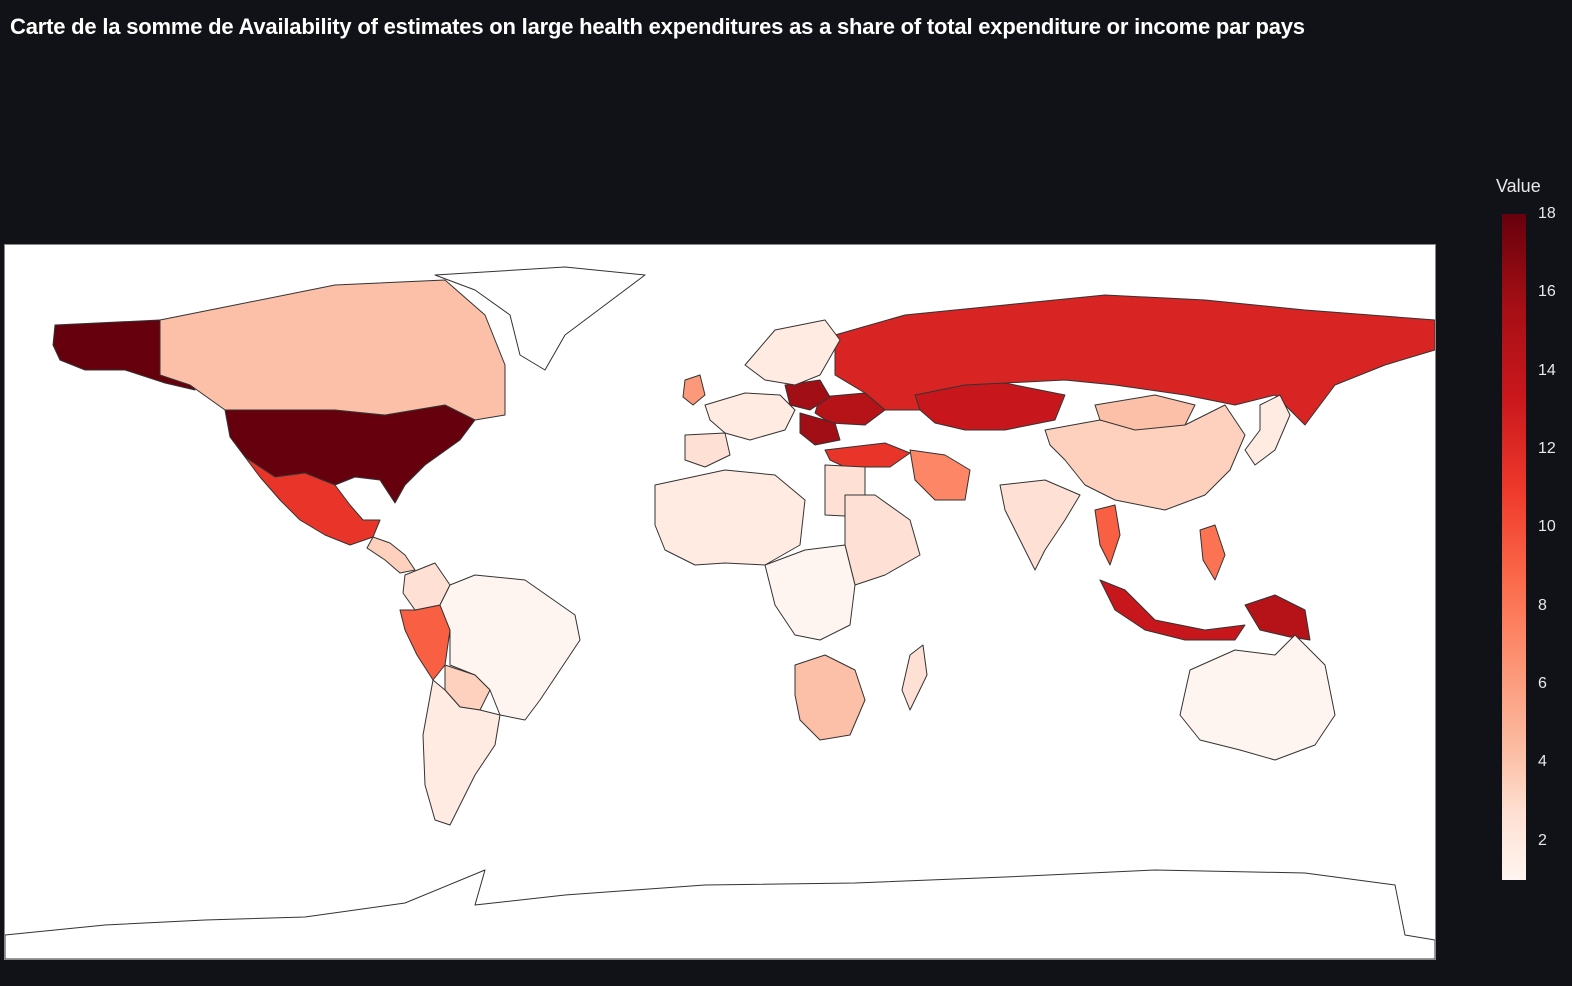  What do you see at coordinates (1514, 547) in the screenshot?
I see `colorbar` at bounding box center [1514, 547].